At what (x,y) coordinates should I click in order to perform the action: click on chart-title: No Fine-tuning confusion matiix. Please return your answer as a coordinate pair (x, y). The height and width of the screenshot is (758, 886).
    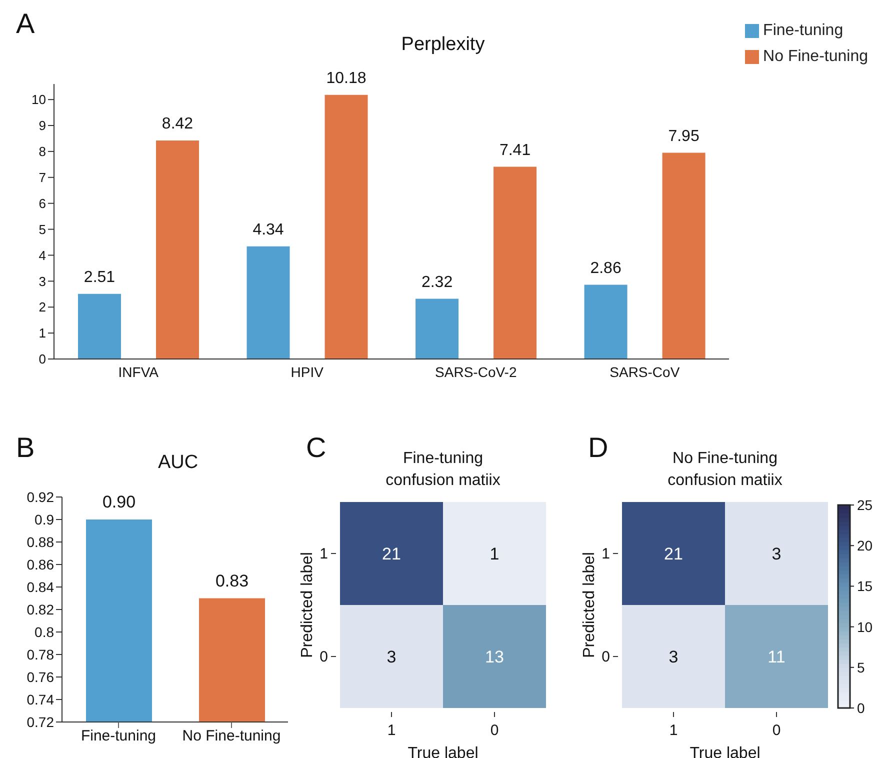
    Looking at the image, I should click on (725, 470).